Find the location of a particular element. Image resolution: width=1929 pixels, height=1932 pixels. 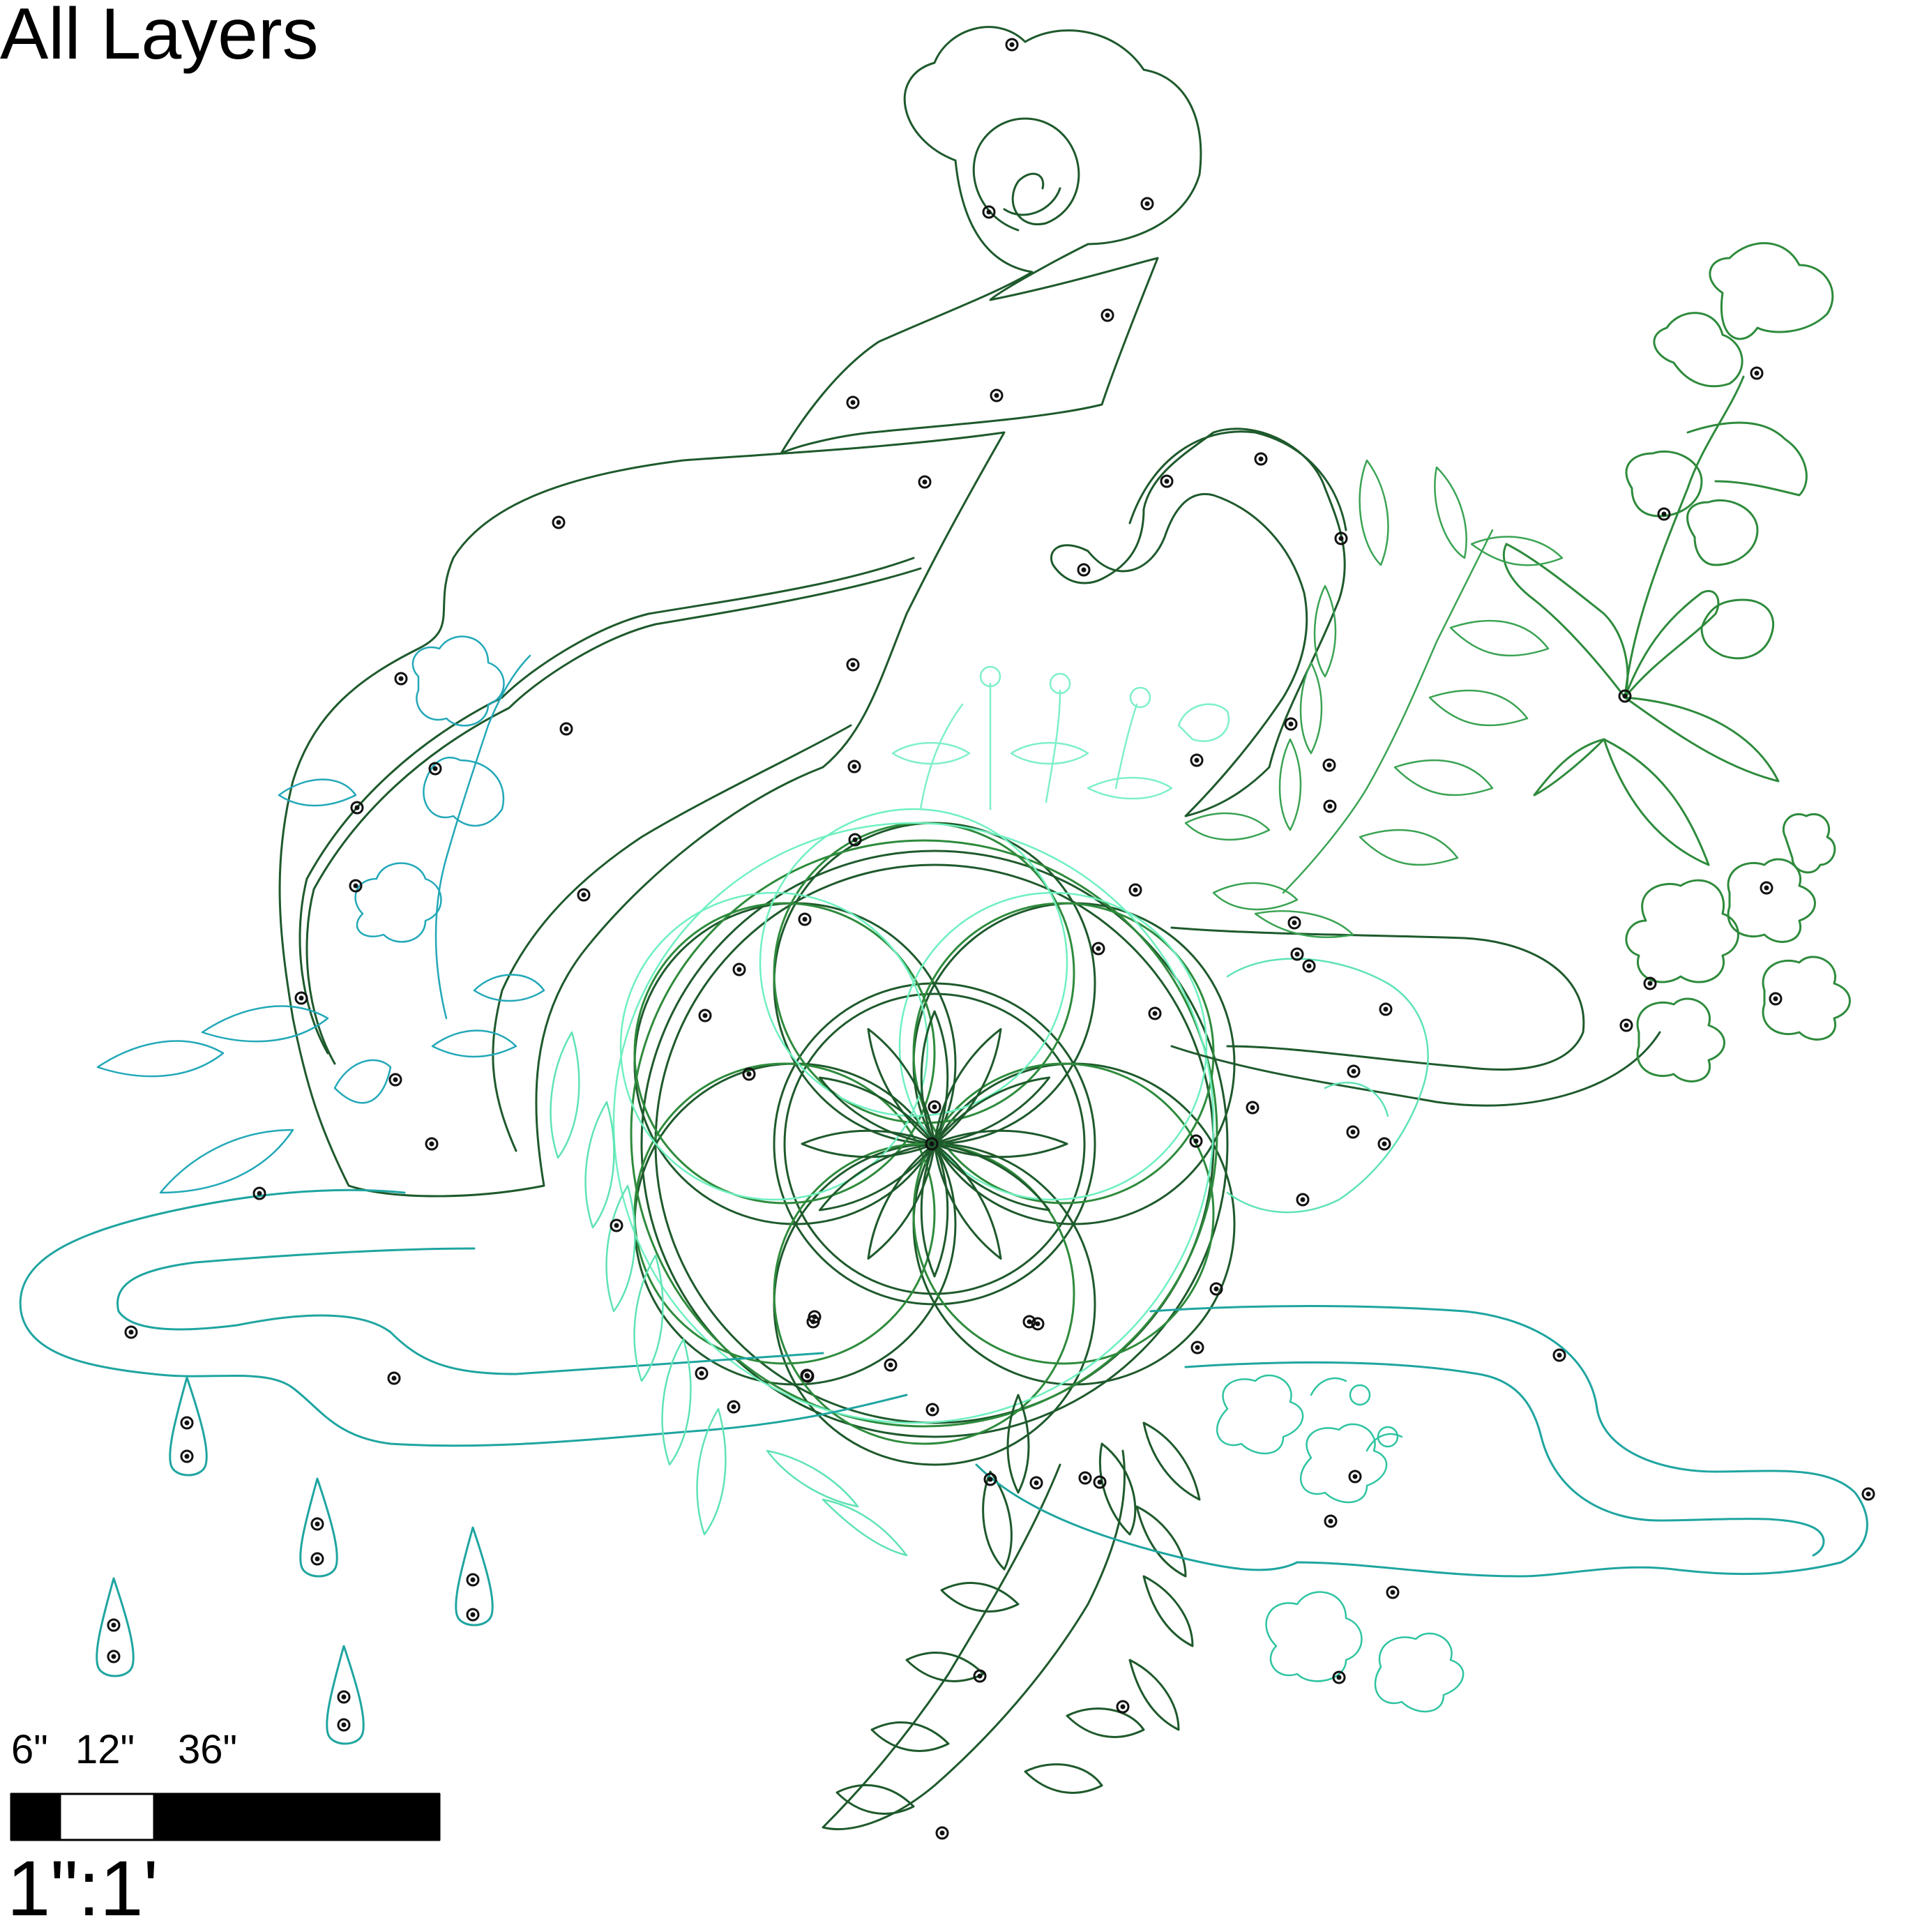

right-berry-cluster is located at coordinates (1738, 948).